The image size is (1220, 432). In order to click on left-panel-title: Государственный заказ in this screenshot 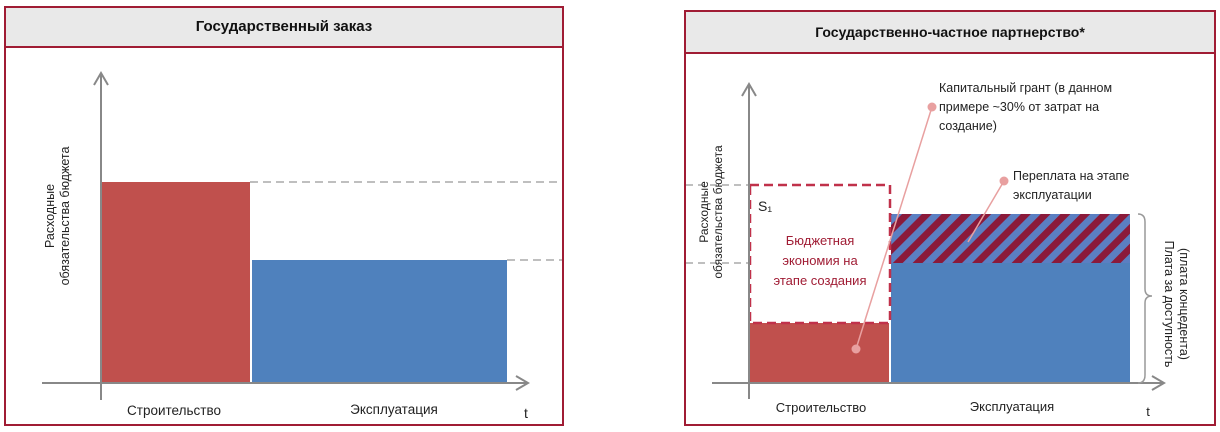, I will do `click(284, 28)`.